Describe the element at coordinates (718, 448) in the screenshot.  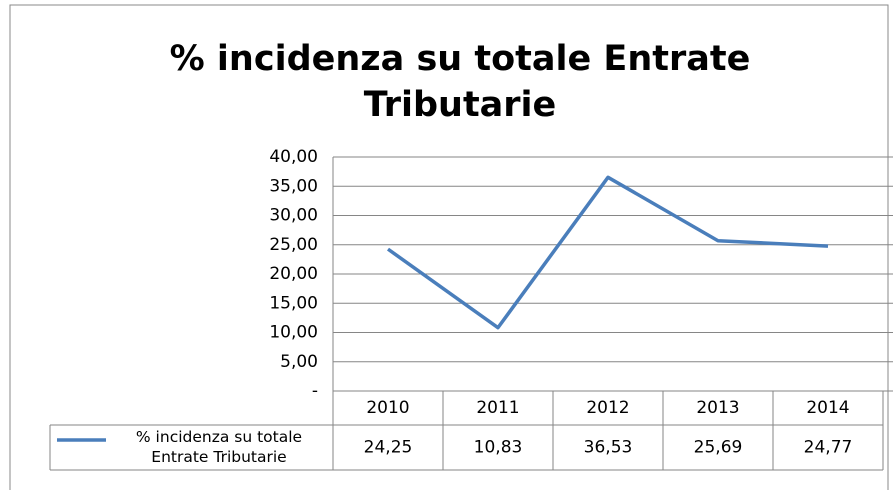
I see `table-value: 25,69` at that location.